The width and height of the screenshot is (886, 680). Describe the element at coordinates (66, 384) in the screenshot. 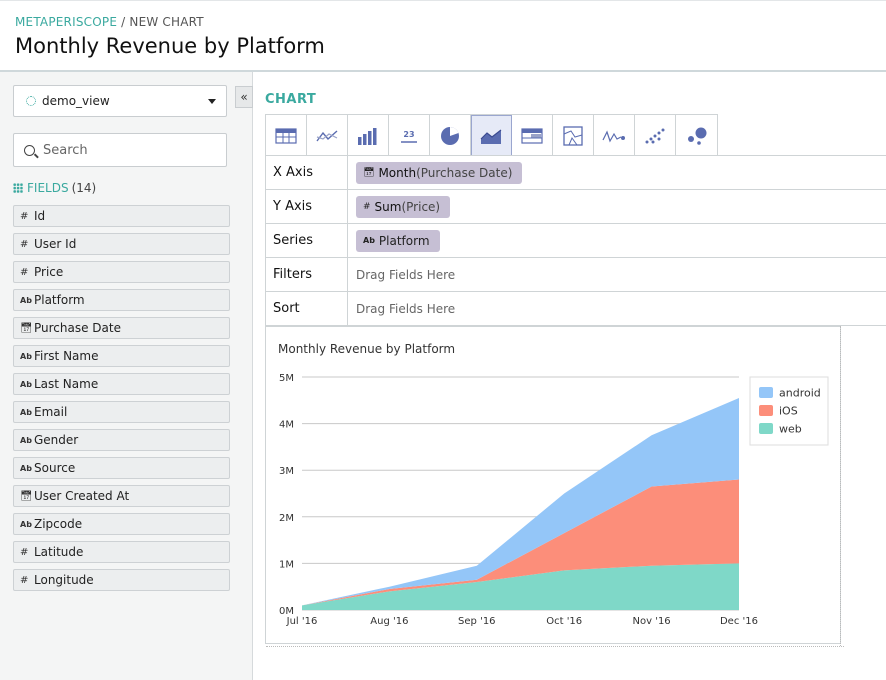

I see `field-name: Last Name` at that location.